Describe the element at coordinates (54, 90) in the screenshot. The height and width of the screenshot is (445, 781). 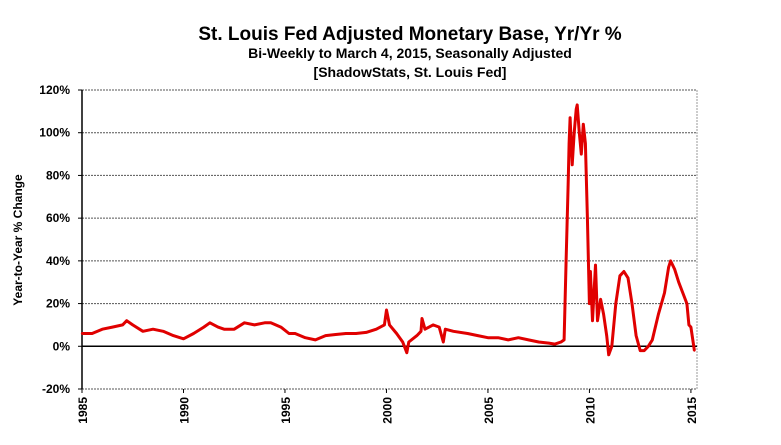
I see `y-tick-label: 120%` at that location.